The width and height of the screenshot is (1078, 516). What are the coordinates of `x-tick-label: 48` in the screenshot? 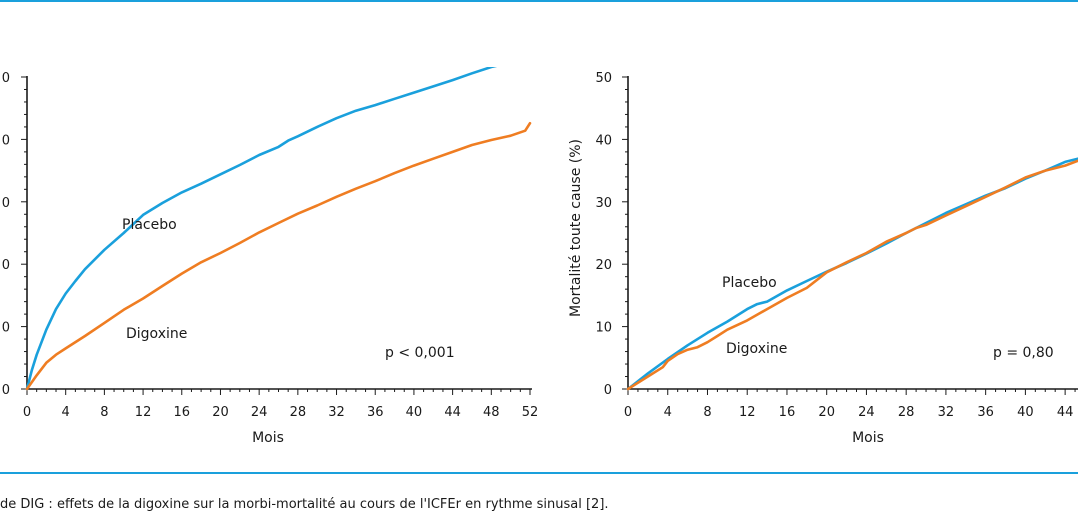 It's located at (491, 412).